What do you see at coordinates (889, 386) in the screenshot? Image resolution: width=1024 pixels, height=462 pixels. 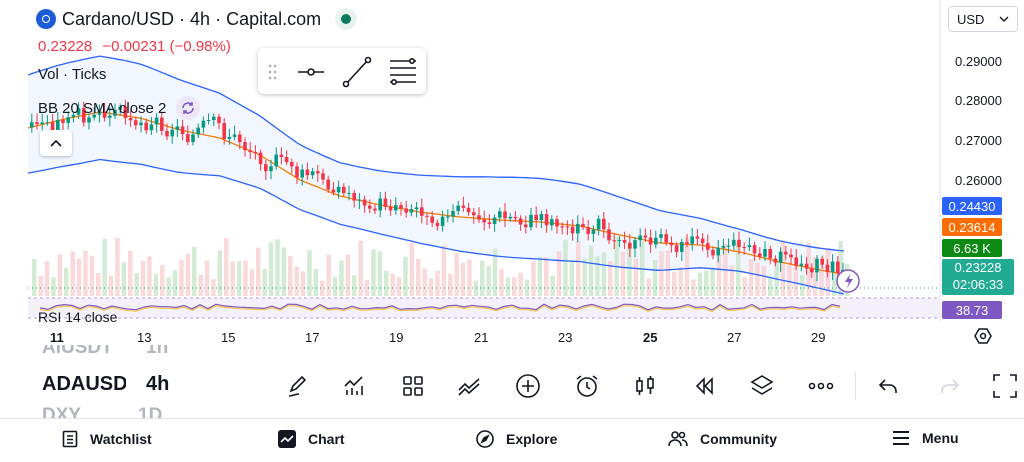 I see `undo-icon` at bounding box center [889, 386].